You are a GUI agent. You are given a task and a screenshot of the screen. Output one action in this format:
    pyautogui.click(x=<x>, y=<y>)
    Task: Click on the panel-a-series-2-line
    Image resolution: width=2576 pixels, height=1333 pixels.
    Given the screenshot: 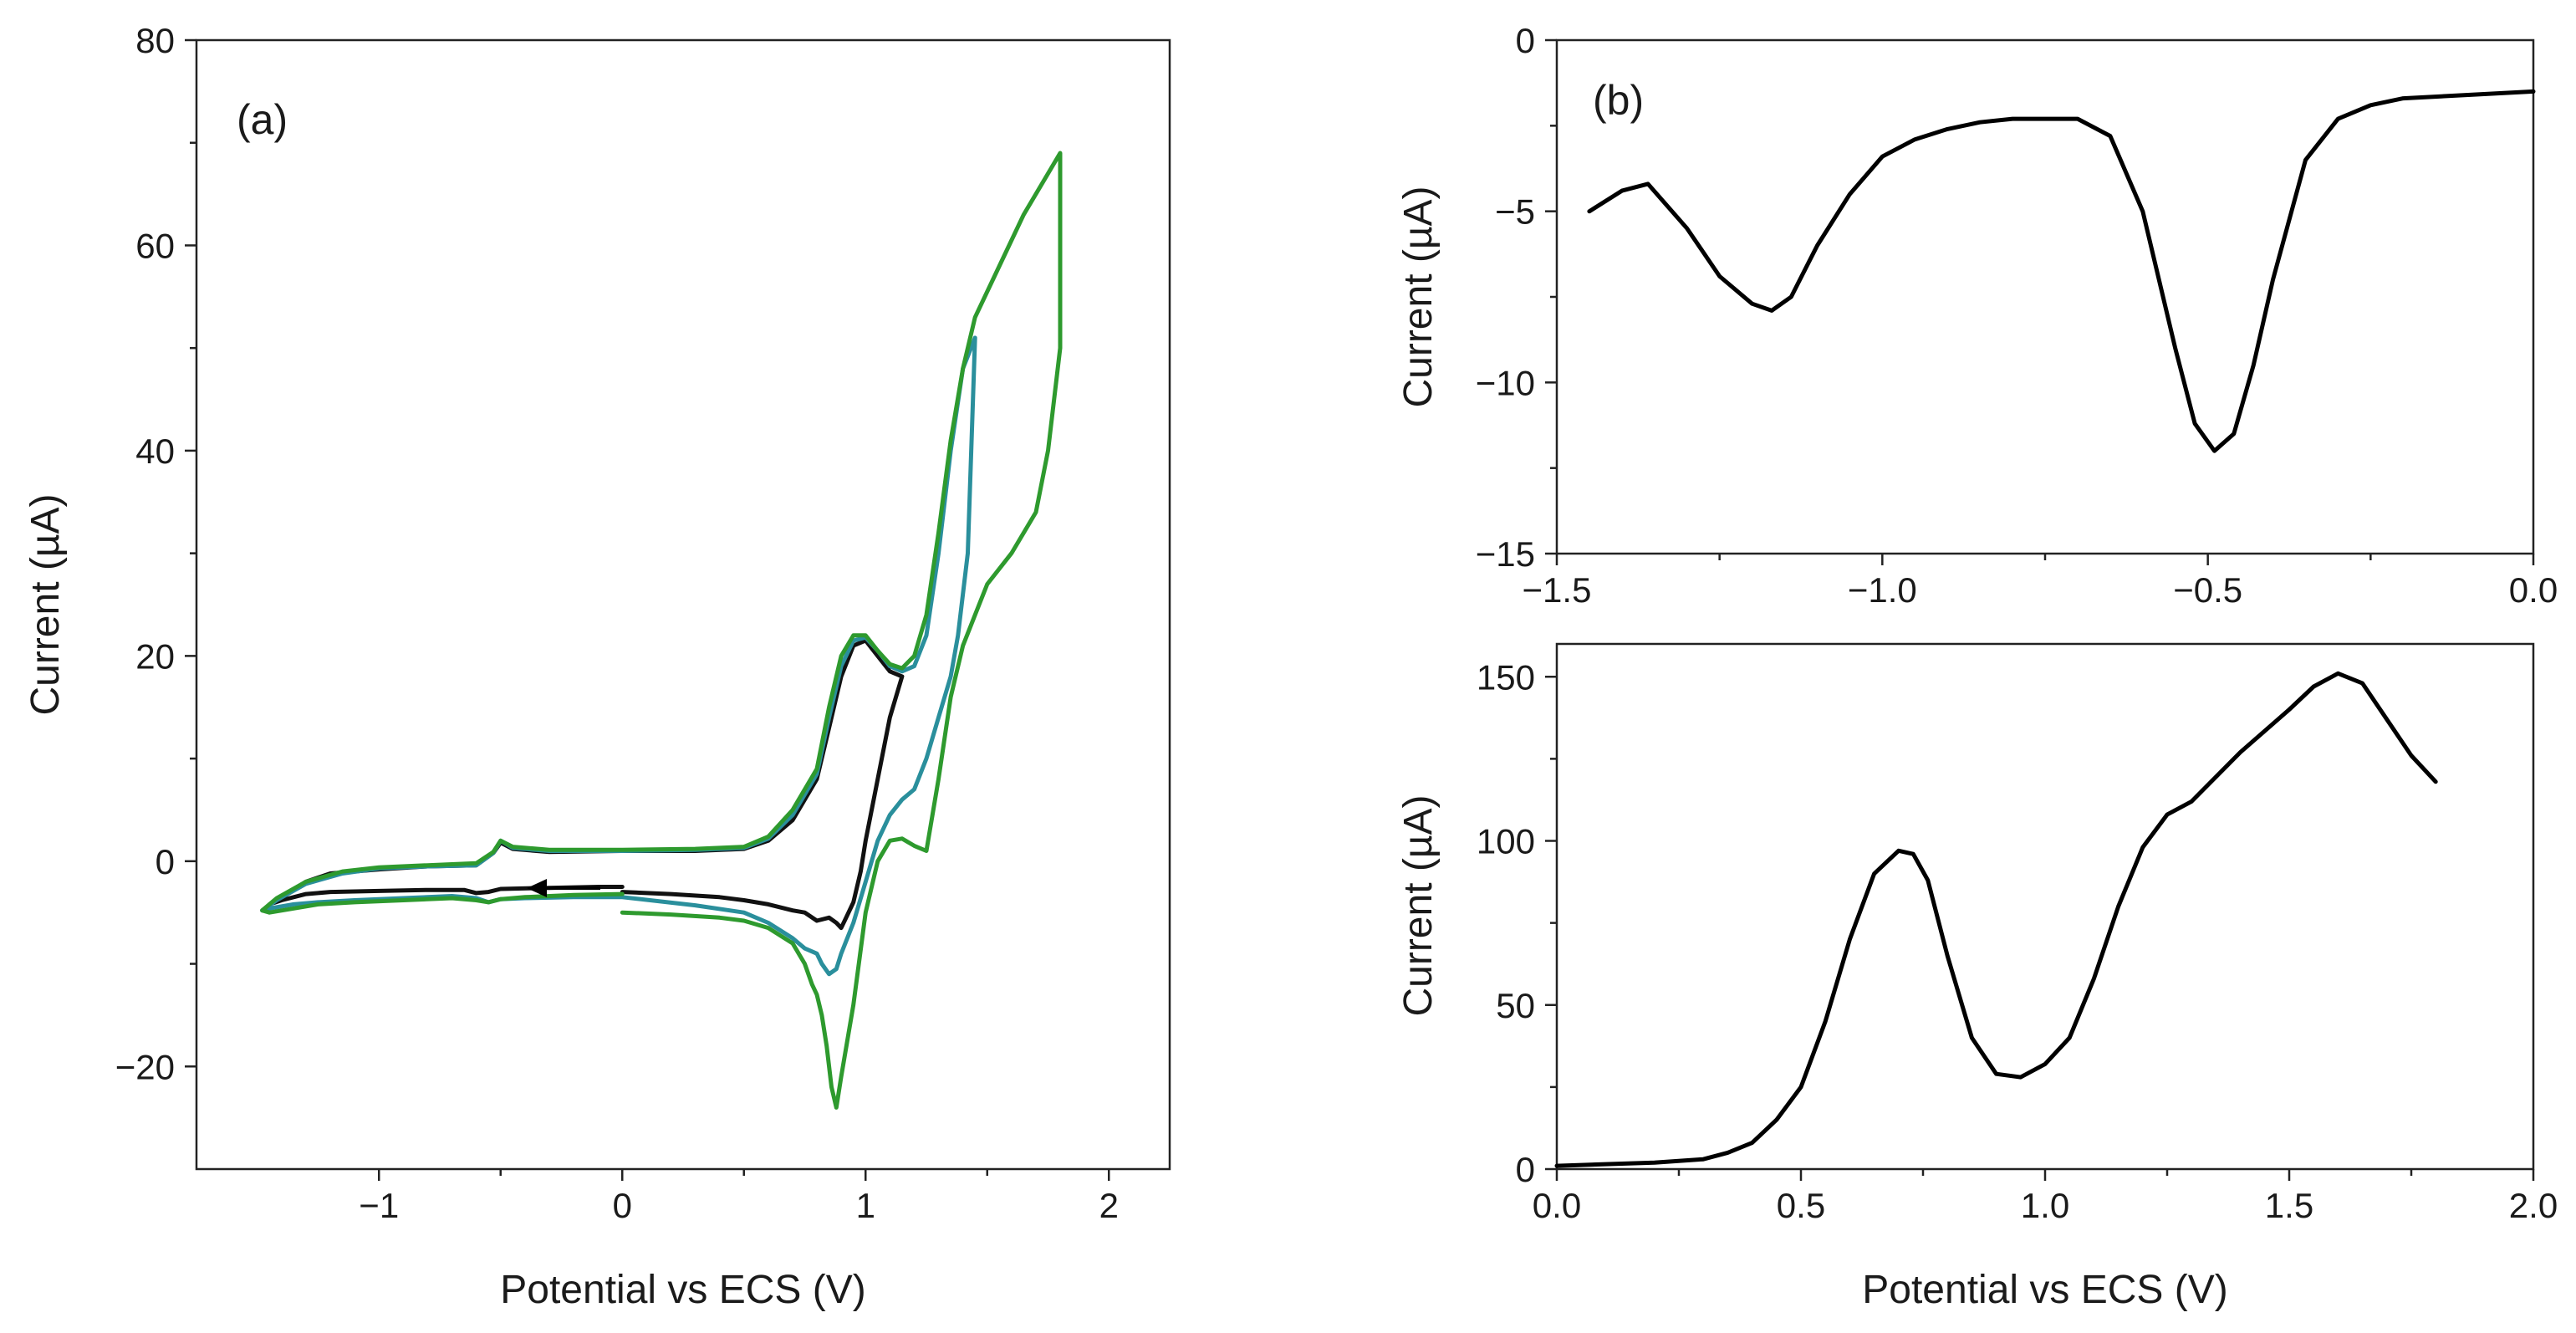 What is the action you would take?
    pyautogui.click(x=618, y=656)
    